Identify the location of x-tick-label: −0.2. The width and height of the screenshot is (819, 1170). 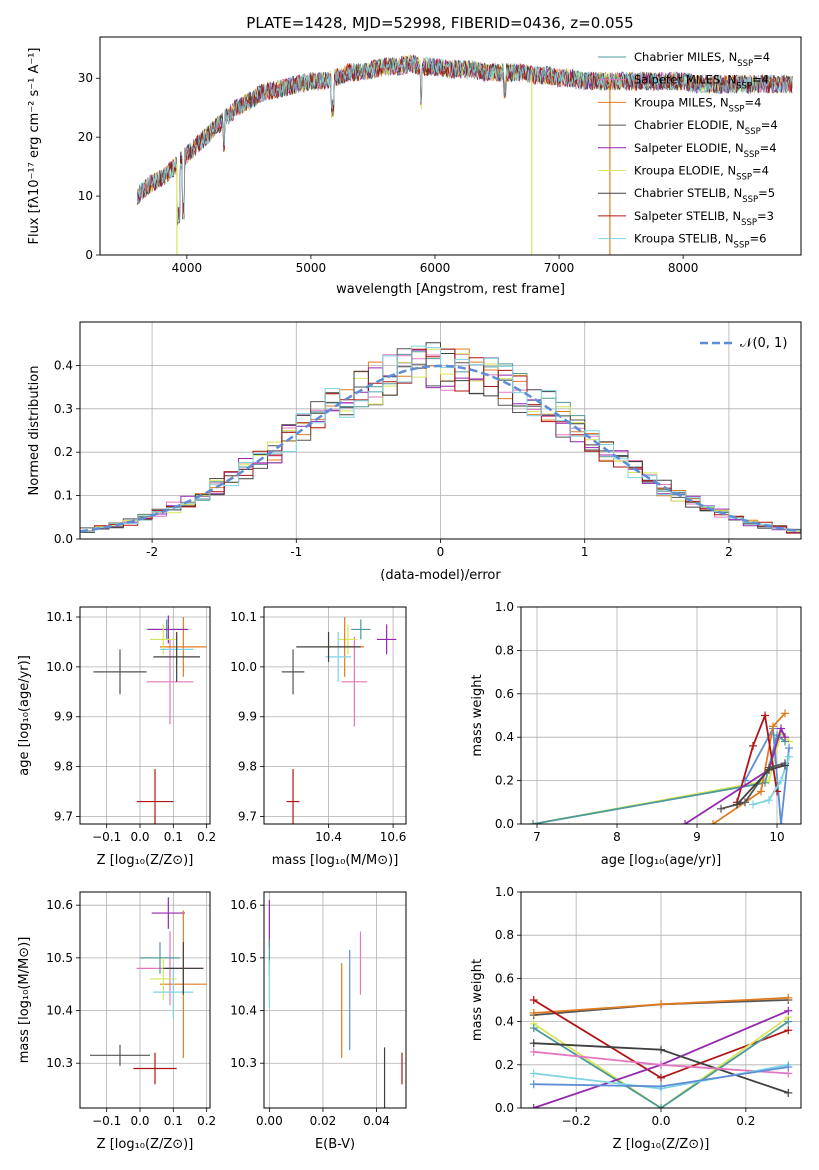
(576, 1121).